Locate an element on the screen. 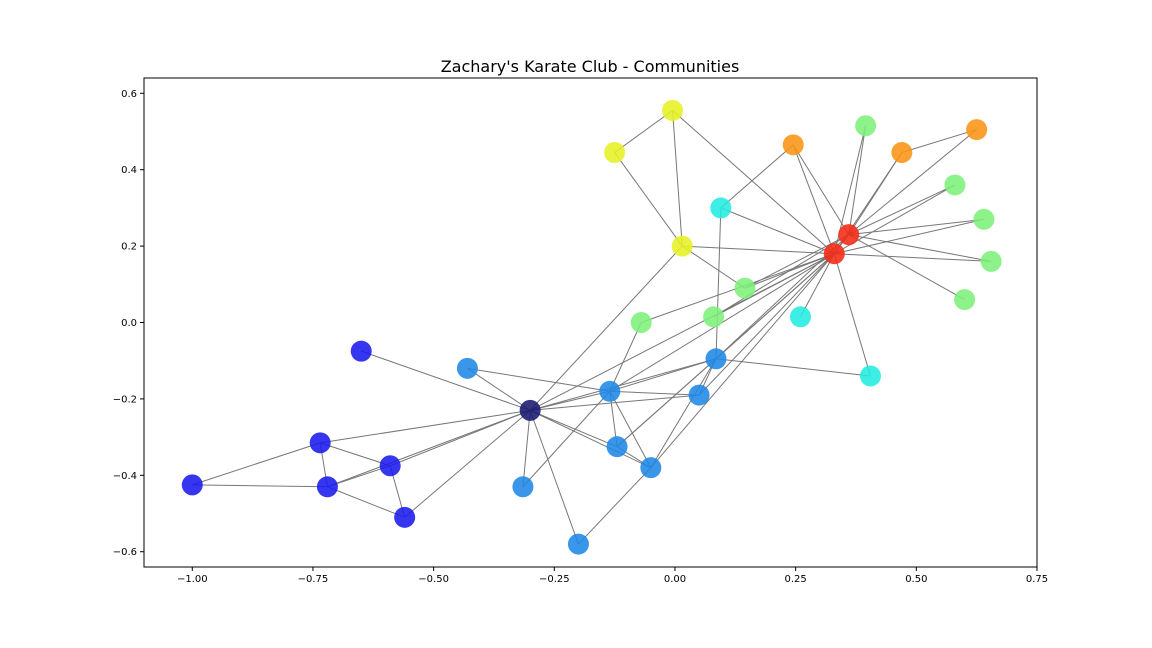 This screenshot has height=648, width=1152. y-tick-label: 0.0 is located at coordinates (129, 323).